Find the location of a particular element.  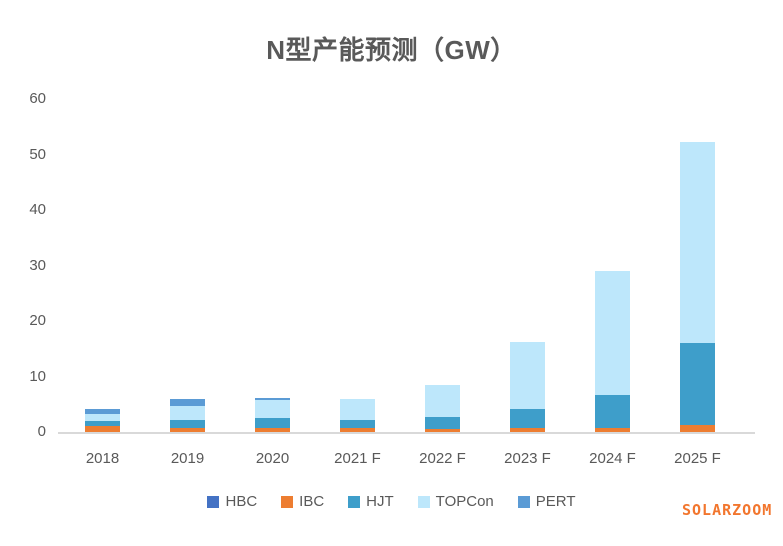

legend-label: IBC is located at coordinates (312, 501).